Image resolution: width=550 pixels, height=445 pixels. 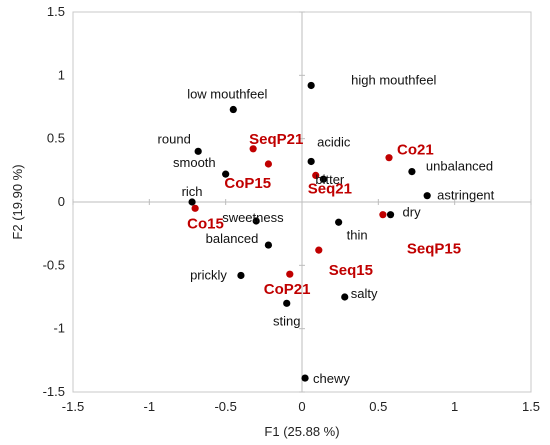 What do you see at coordinates (454, 406) in the screenshot?
I see `x-tick-label: 1` at bounding box center [454, 406].